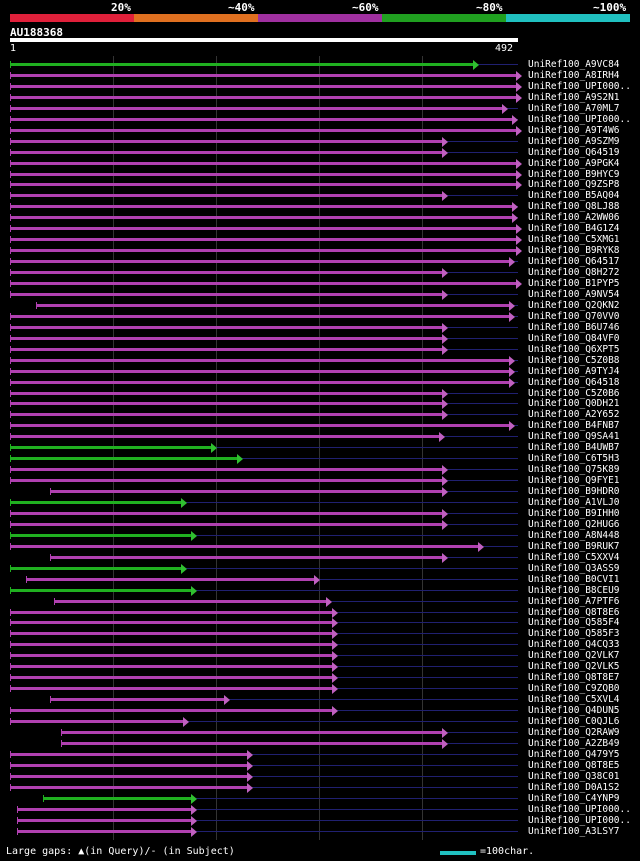 The width and height of the screenshot is (640, 861). What do you see at coordinates (574, 163) in the screenshot?
I see `hit-label: UniRef100_A9PGK4` at bounding box center [574, 163].